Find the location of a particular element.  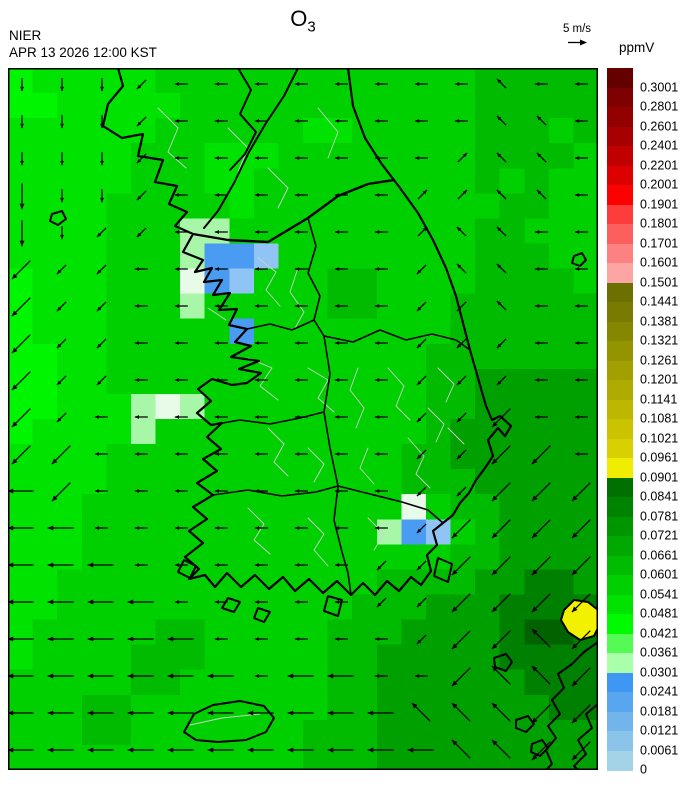

colorbar-tick-label: 0.0961 is located at coordinates (659, 457).